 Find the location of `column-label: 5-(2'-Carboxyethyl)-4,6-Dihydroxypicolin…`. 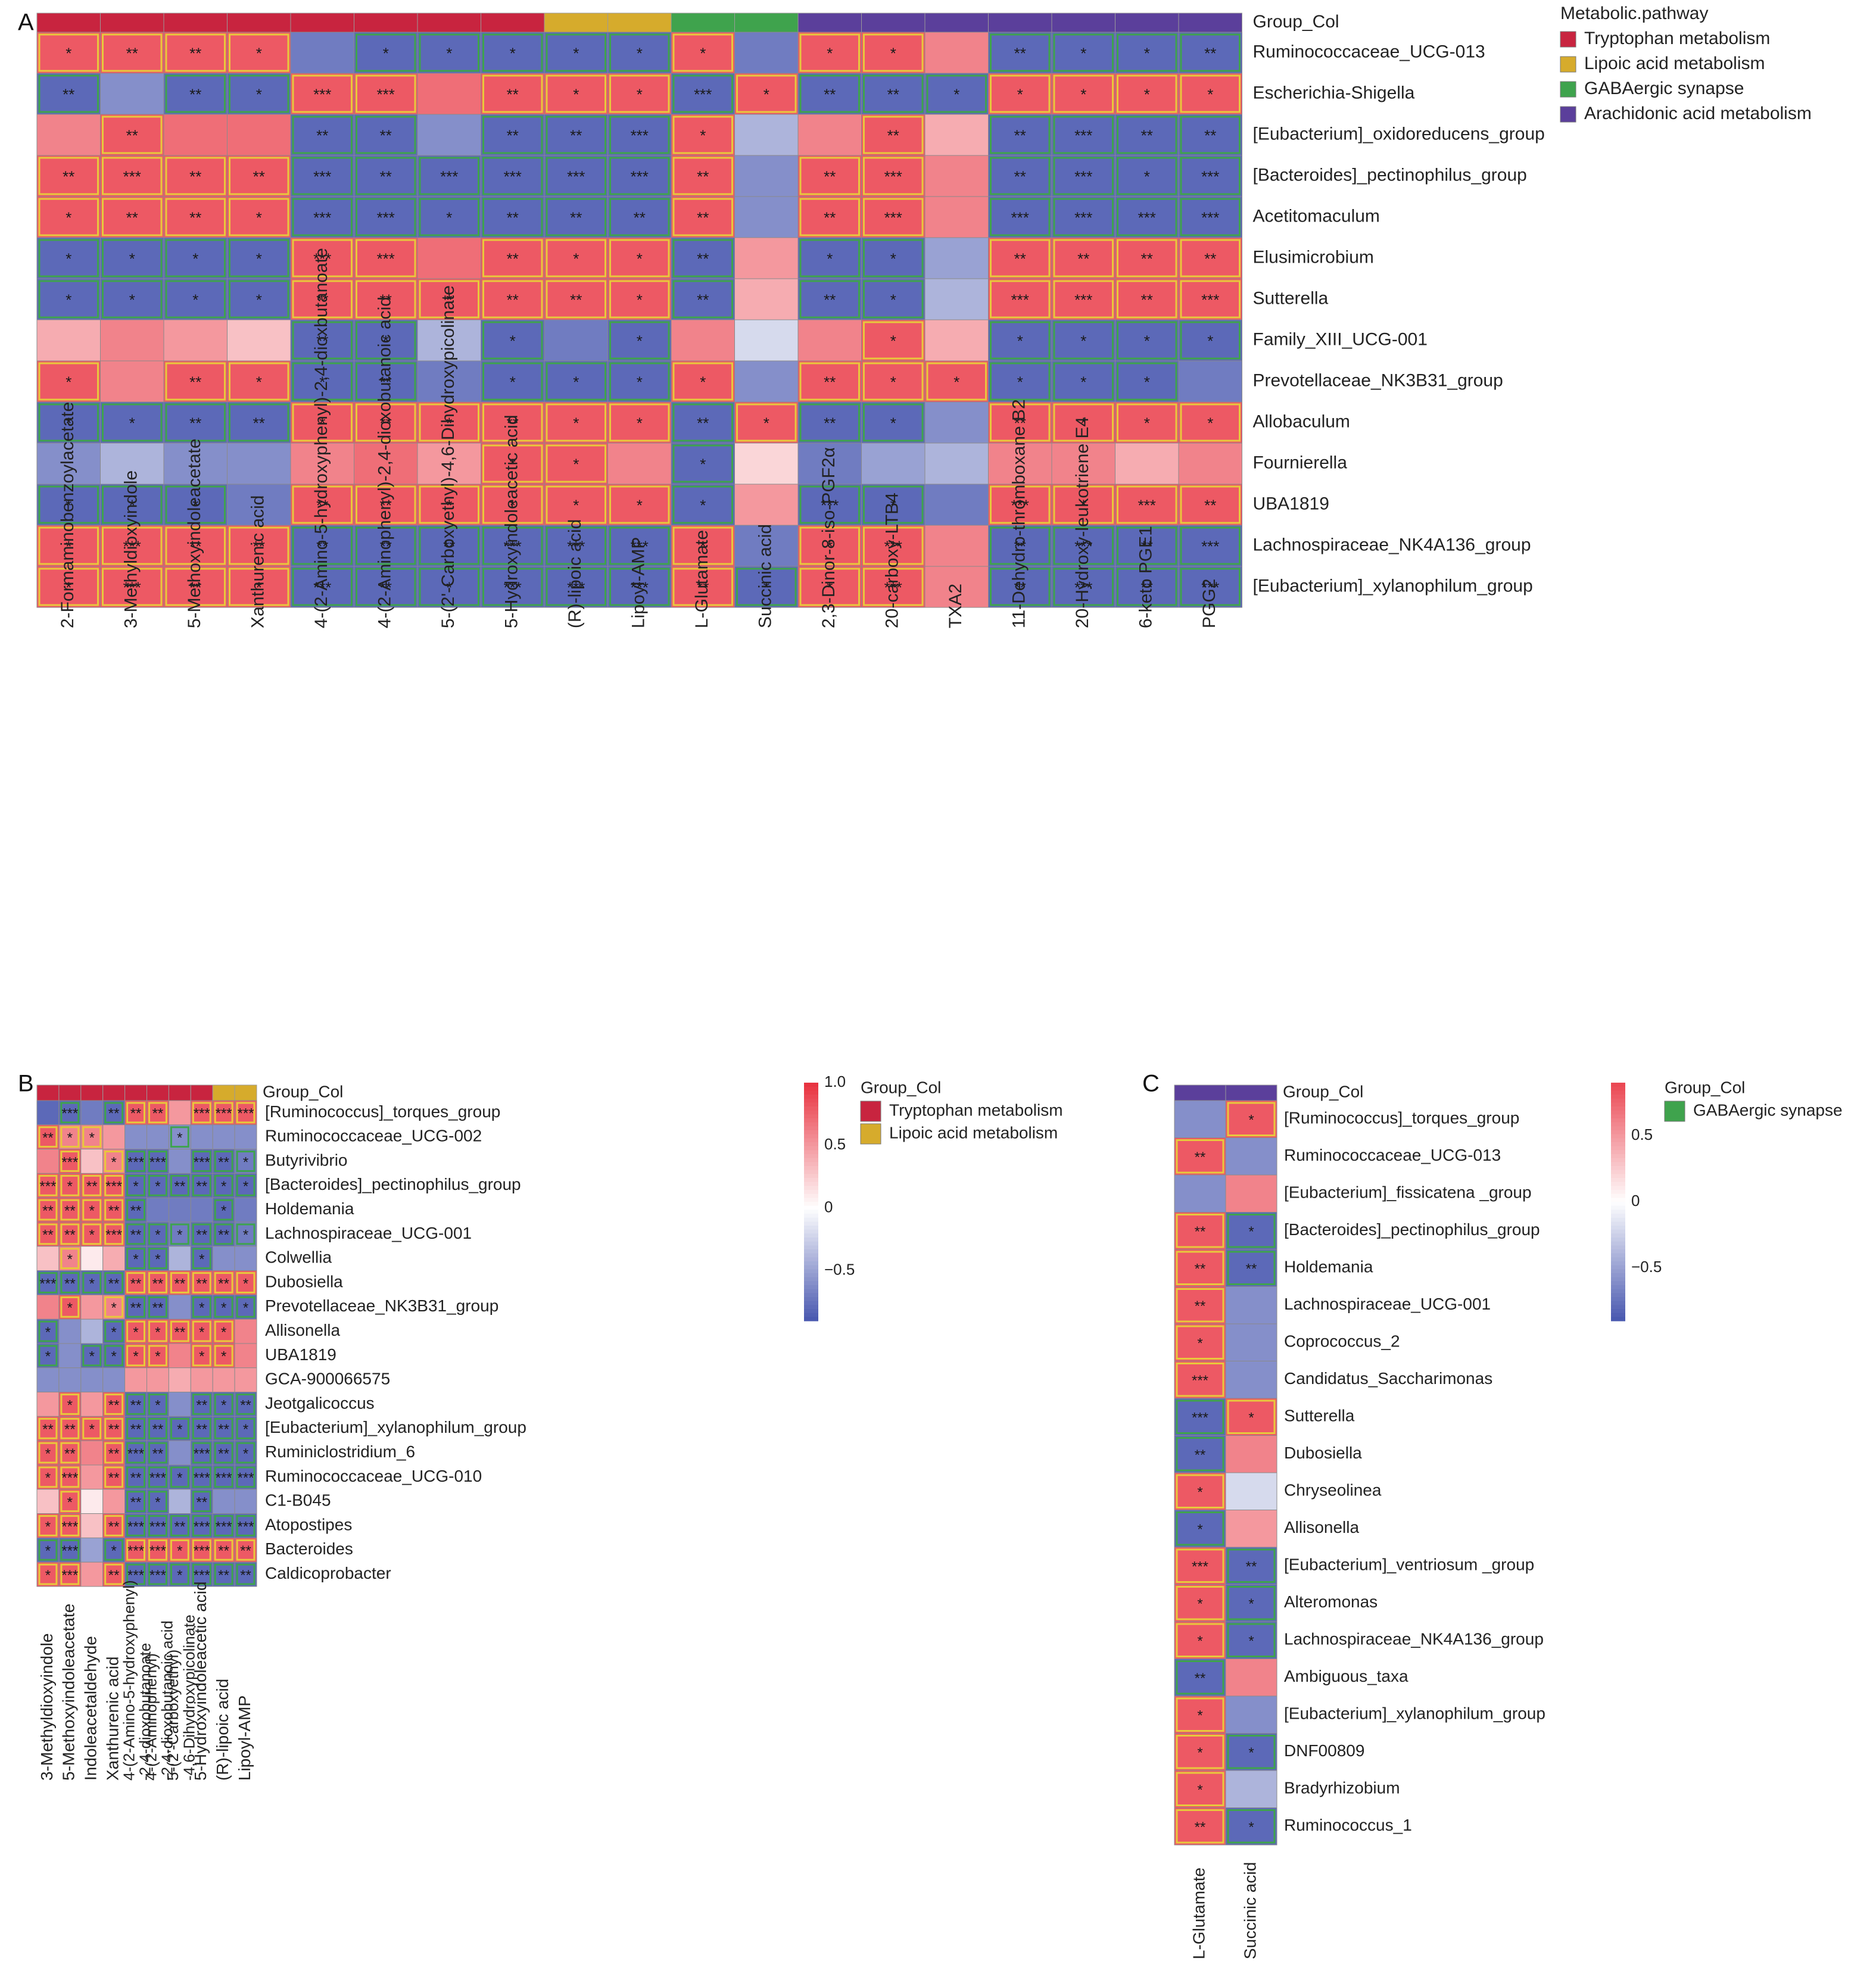

column-label: 5-(2'-Carboxyethyl)-4,6-Dihydroxypicolin… is located at coordinates (448, 456).